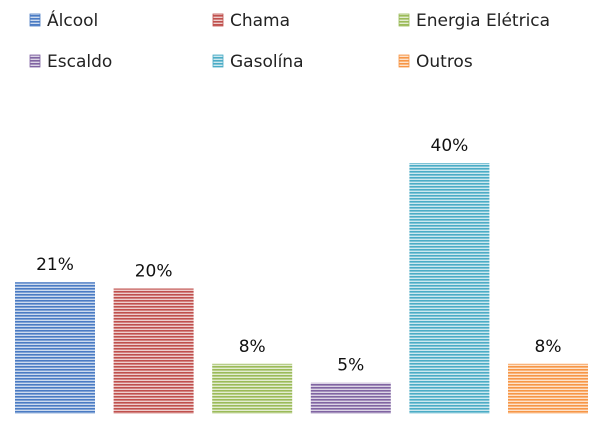 Image resolution: width=600 pixels, height=421 pixels. Describe the element at coordinates (404, 61) in the screenshot. I see `legend-swatch-outros` at that location.